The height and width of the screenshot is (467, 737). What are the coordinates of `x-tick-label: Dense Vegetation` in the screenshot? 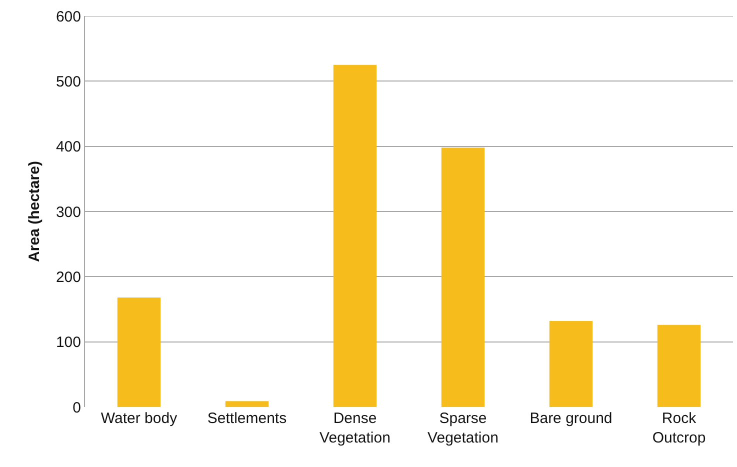 It's located at (355, 428).